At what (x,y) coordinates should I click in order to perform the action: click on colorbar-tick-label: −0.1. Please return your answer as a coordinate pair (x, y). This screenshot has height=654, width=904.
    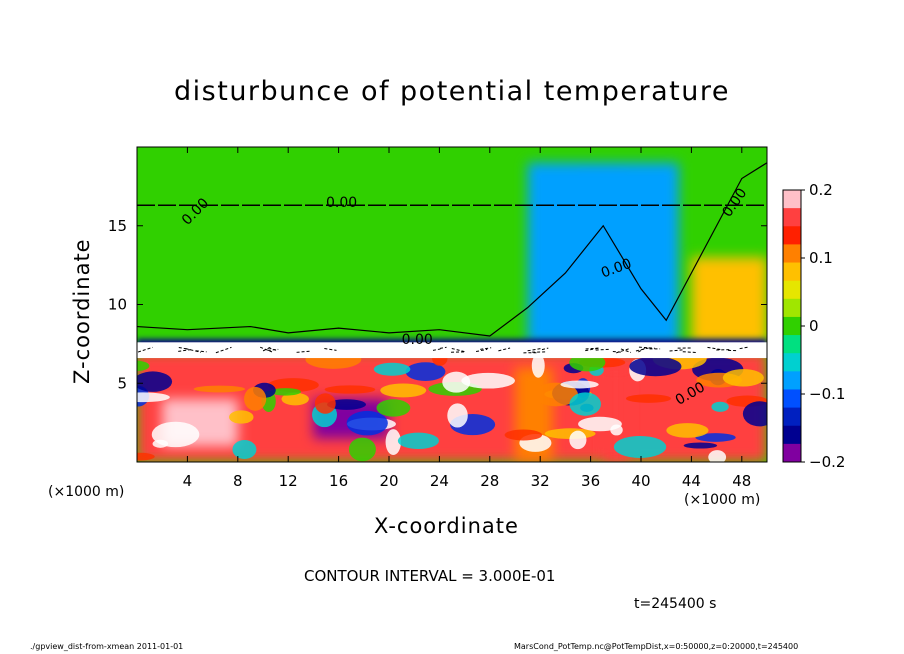
    Looking at the image, I should click on (827, 394).